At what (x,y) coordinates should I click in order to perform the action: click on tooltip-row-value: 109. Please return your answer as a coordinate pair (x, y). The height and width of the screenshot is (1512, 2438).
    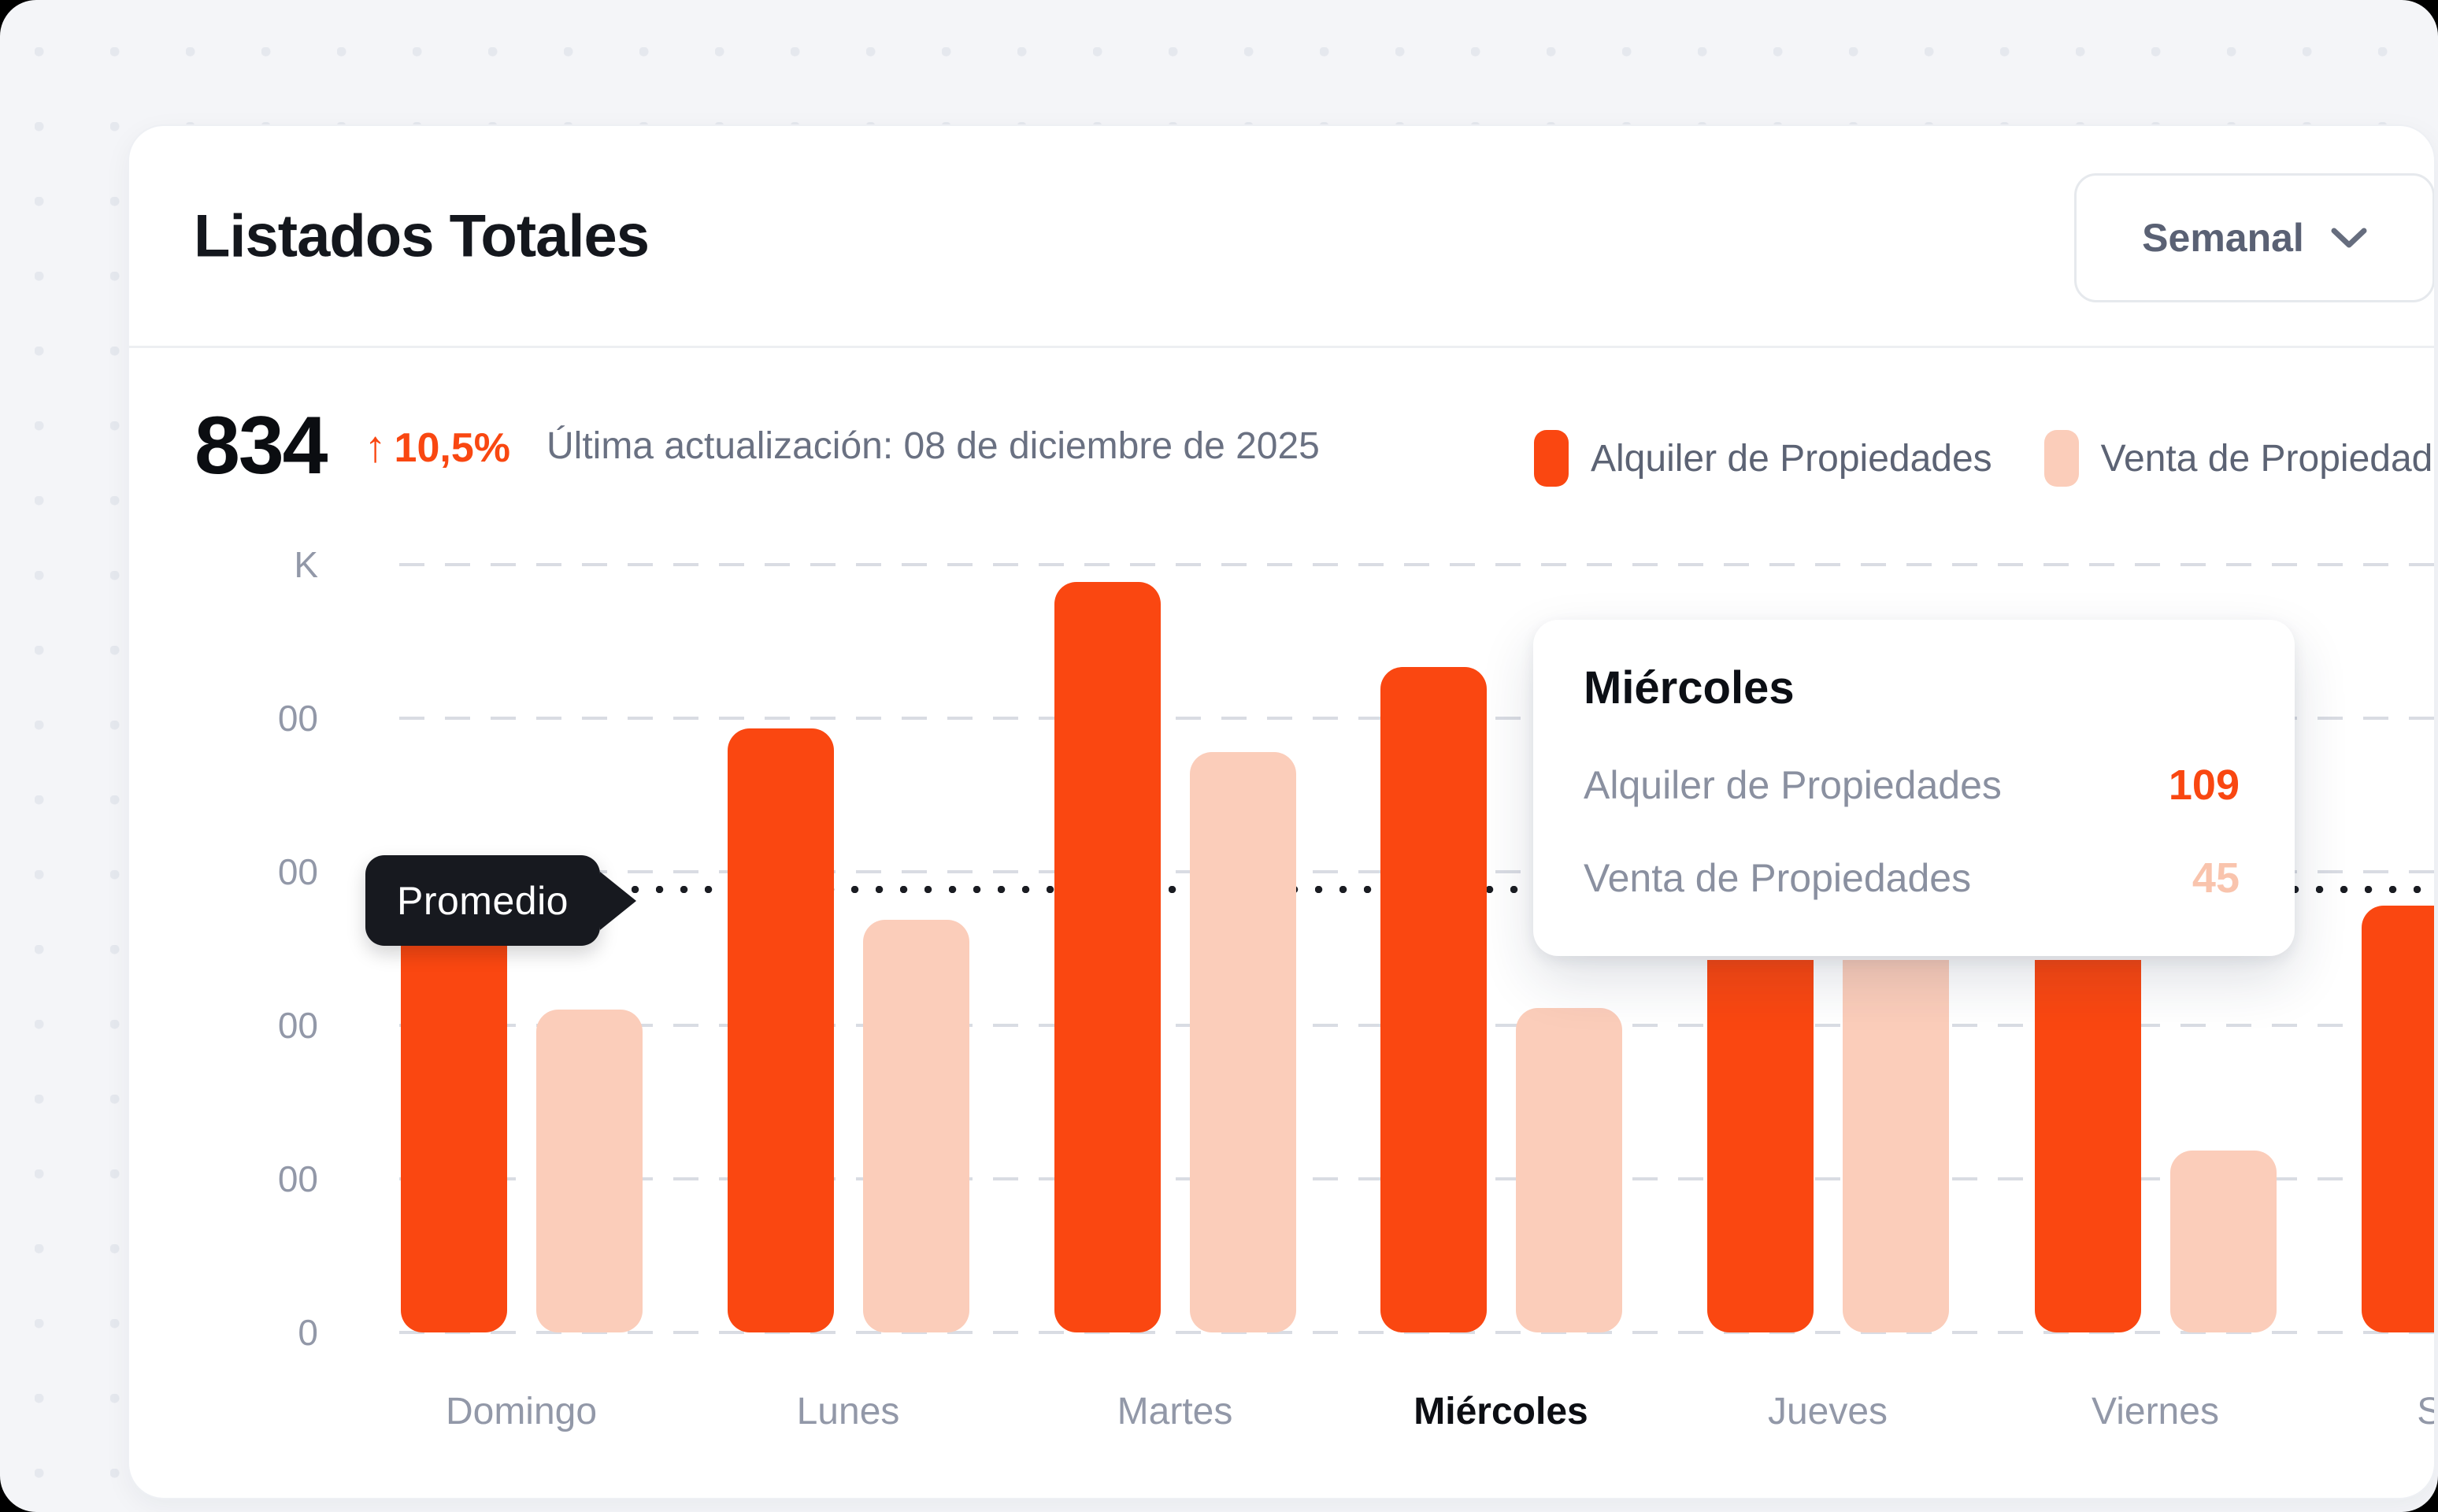
    Looking at the image, I should click on (2204, 785).